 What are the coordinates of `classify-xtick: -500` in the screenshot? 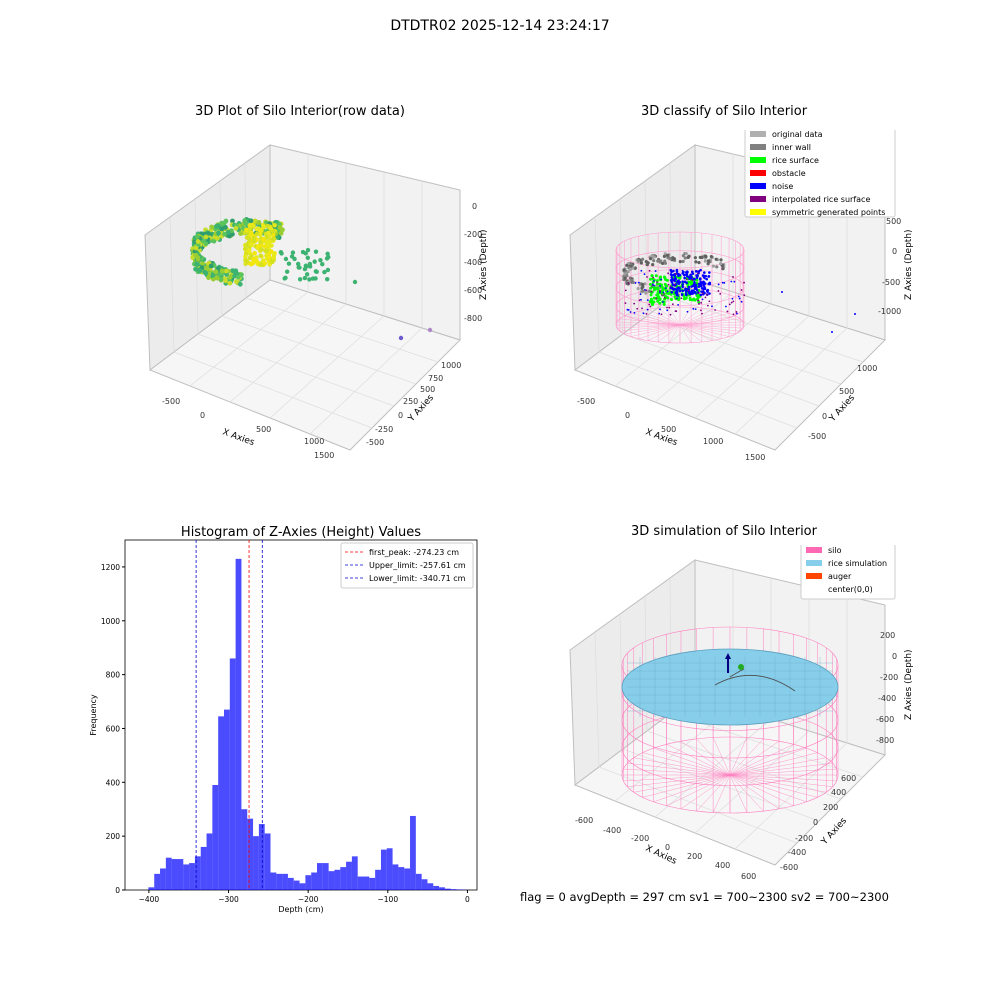 It's located at (586, 401).